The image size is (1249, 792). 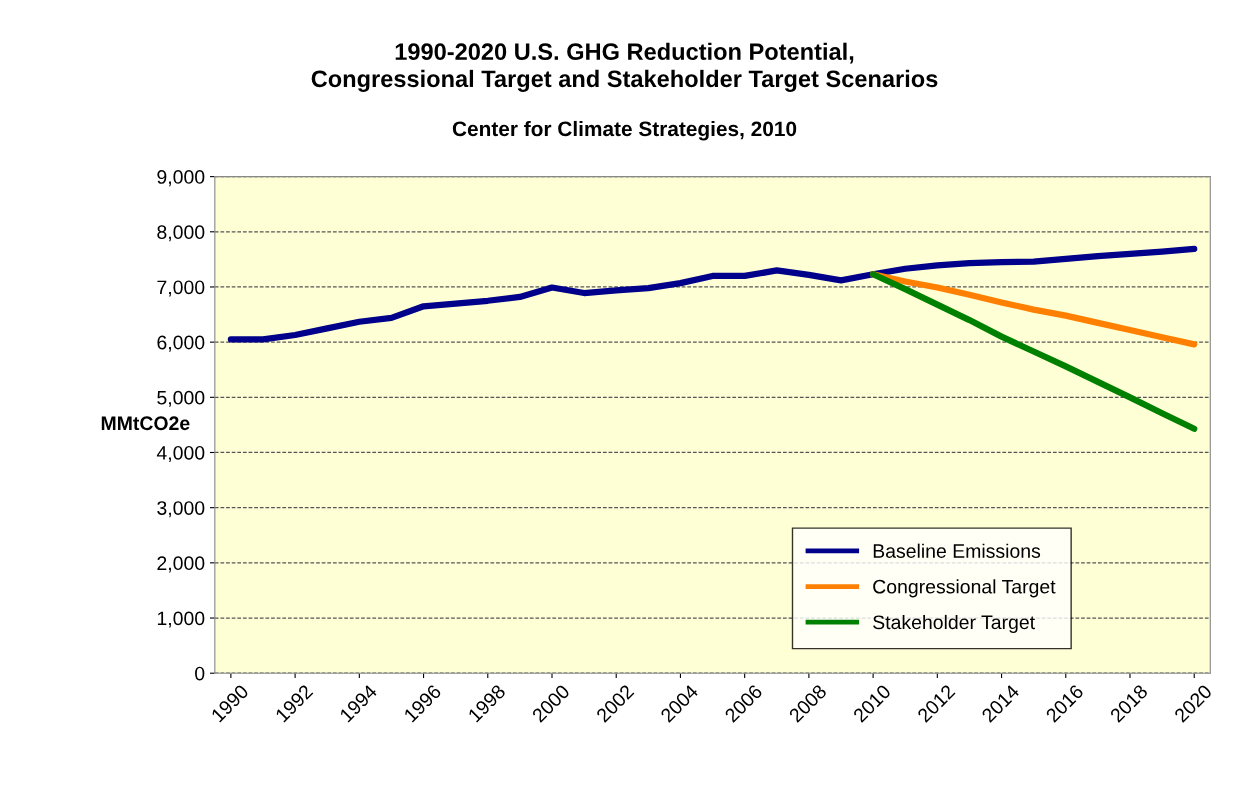 I want to click on y-tick-label: 9,000, so click(x=181, y=178).